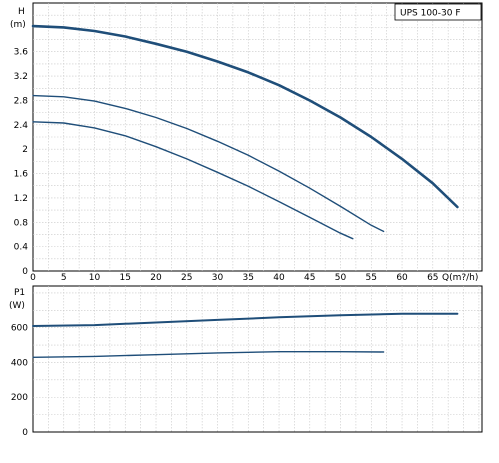 The height and width of the screenshot is (463, 499). I want to click on power-y-tick-label: 400, so click(19, 363).